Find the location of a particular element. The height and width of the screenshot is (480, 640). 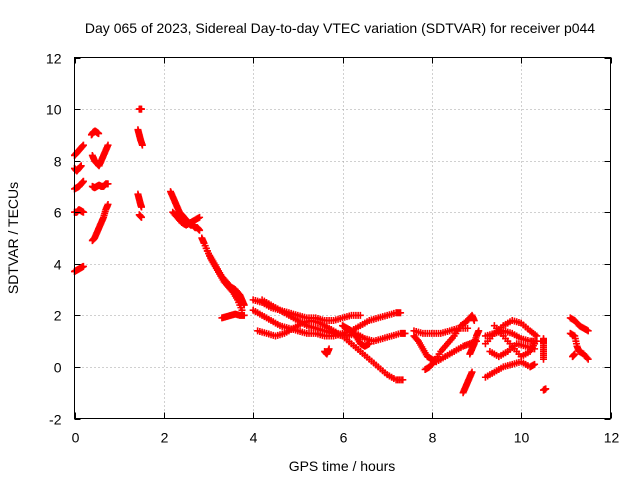

series-arc-aj is located at coordinates (545, 389).